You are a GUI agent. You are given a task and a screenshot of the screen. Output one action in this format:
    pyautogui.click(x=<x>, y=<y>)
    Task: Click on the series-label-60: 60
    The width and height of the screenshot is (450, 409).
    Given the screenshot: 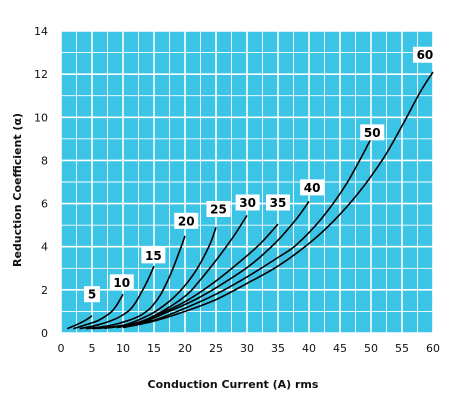 What is the action you would take?
    pyautogui.click(x=425, y=55)
    